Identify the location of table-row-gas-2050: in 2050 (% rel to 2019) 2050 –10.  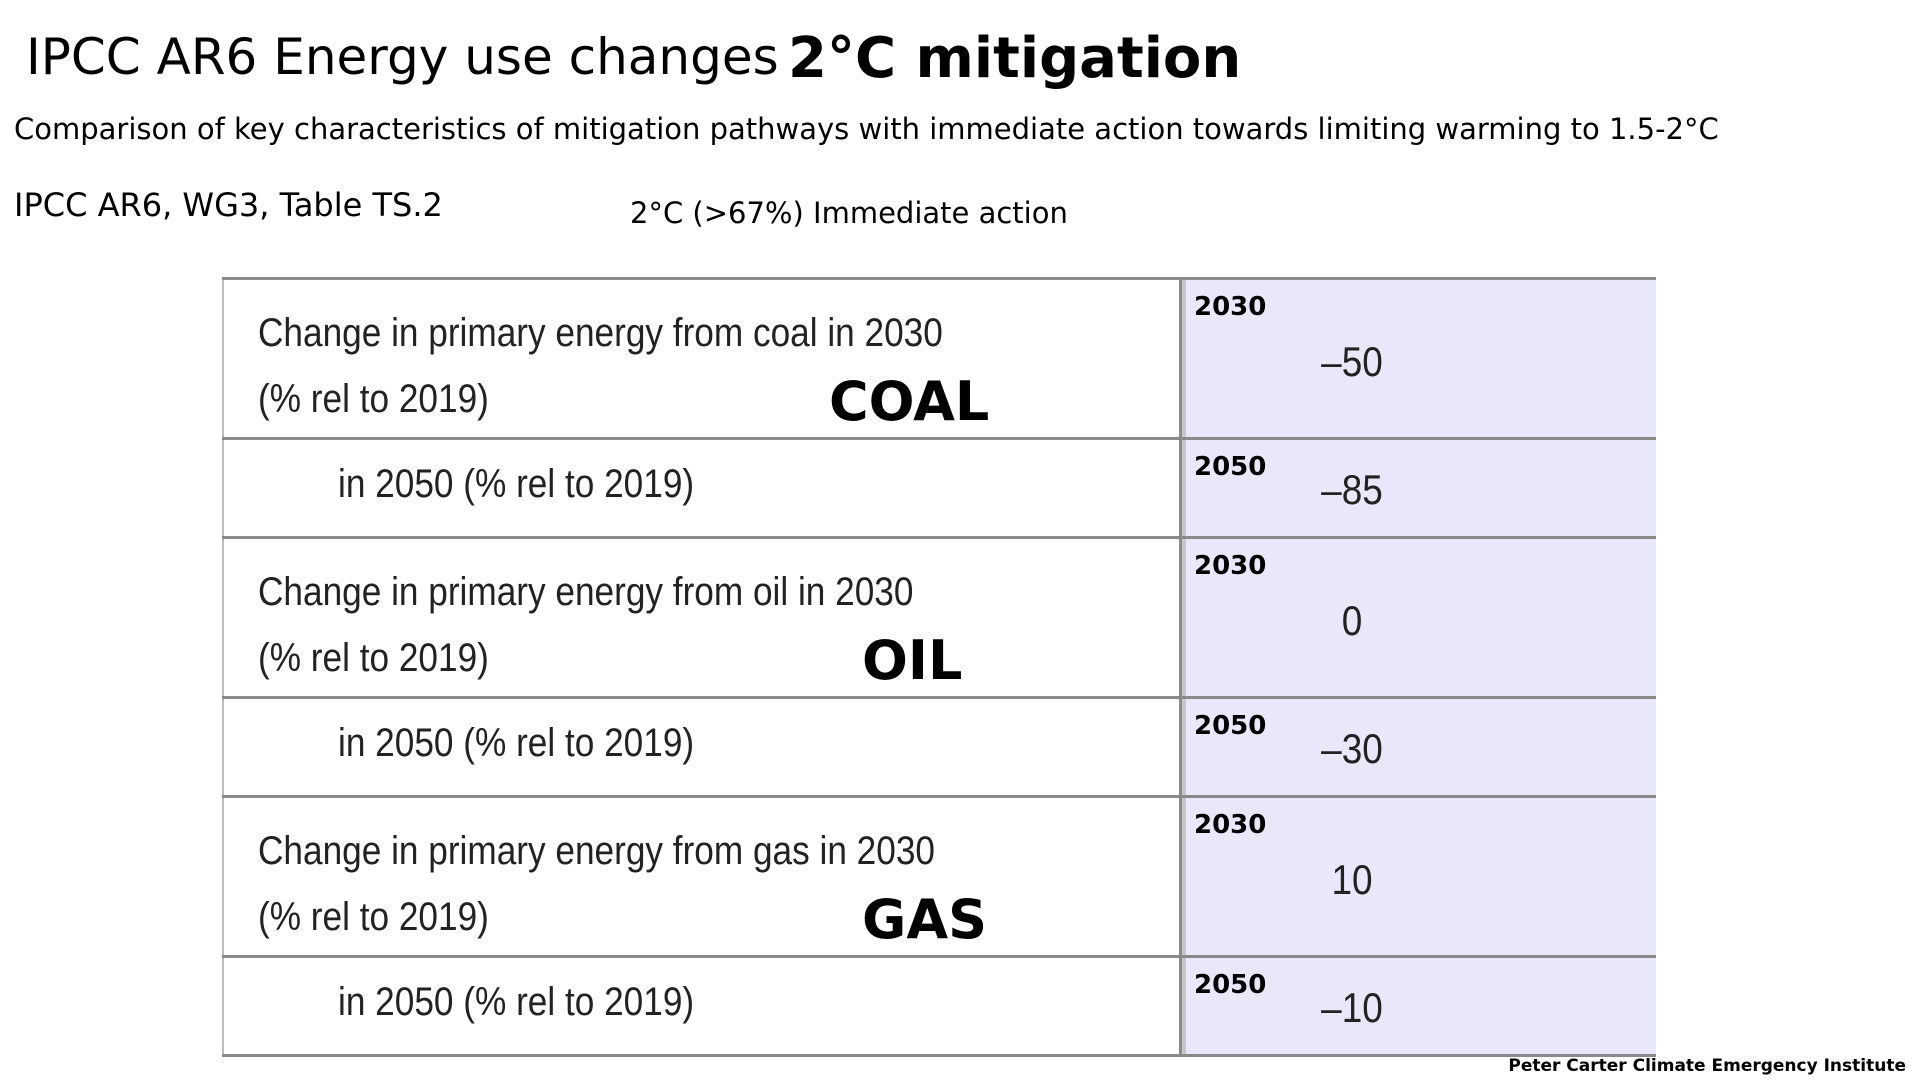
(939, 1007).